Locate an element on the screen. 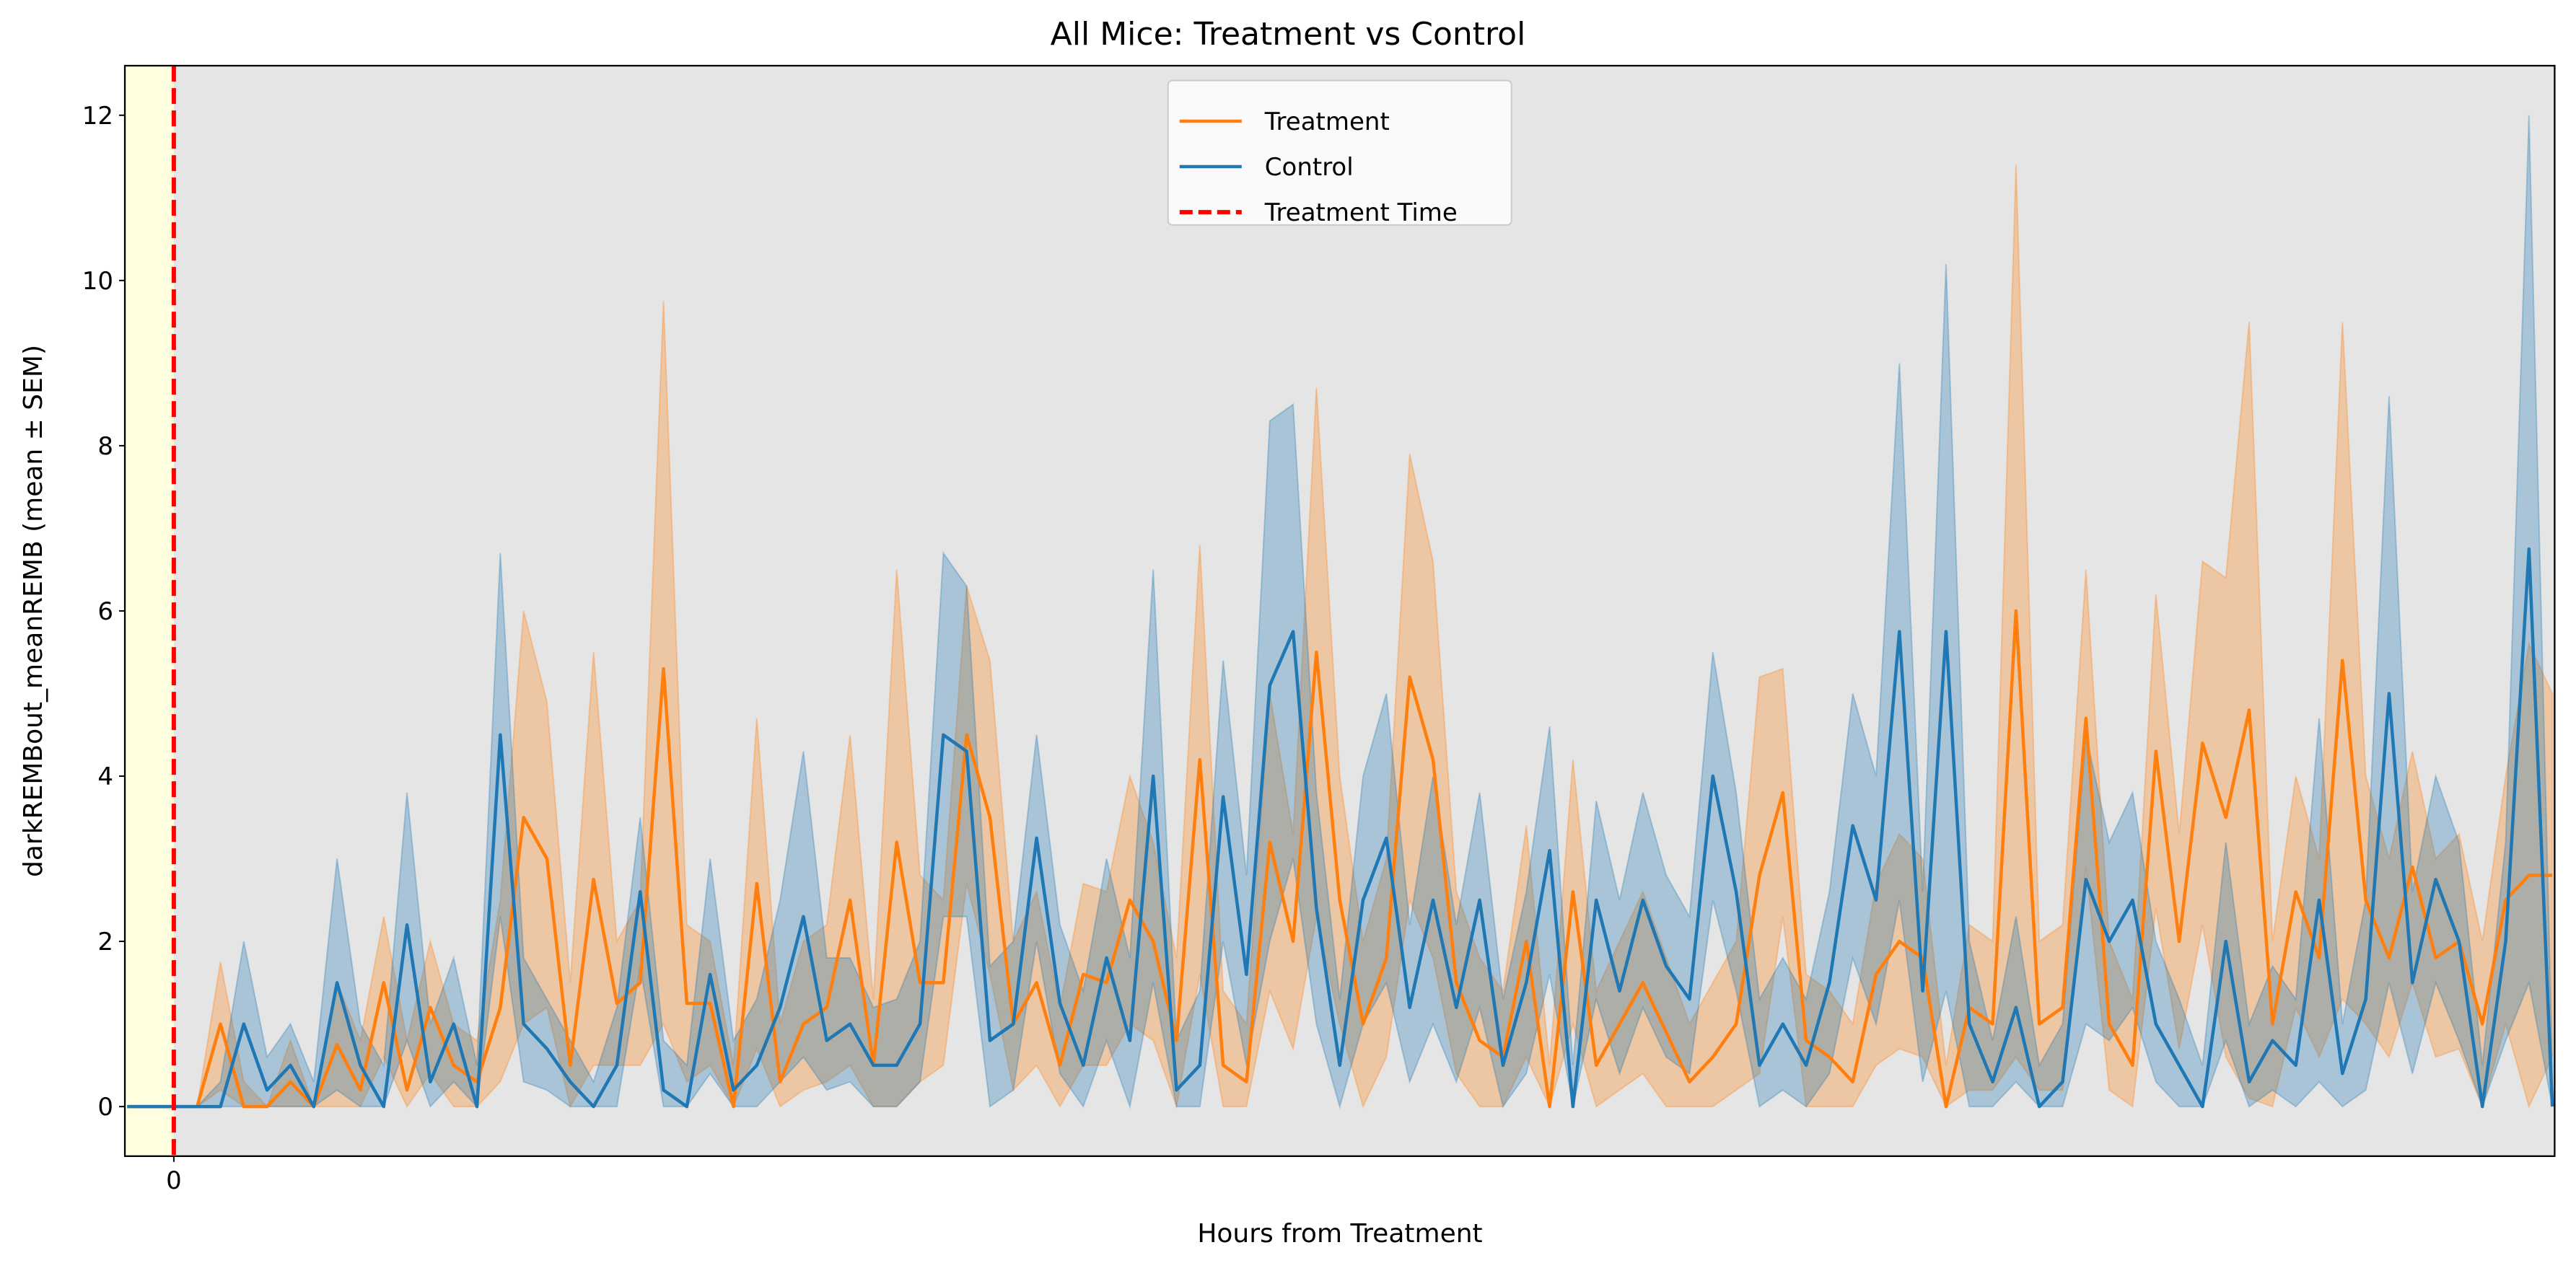 This screenshot has width=2576, height=1276. chart-title: All Mice: Treatment vs Control is located at coordinates (1288, 35).